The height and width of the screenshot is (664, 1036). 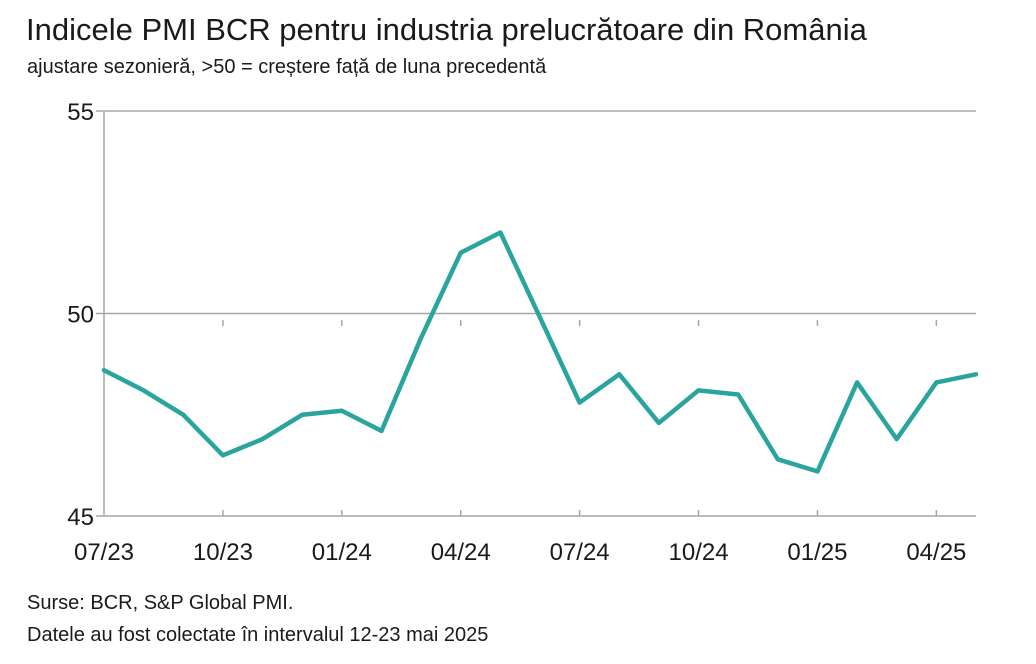 I want to click on x-tick-label: 07/23, so click(x=104, y=552).